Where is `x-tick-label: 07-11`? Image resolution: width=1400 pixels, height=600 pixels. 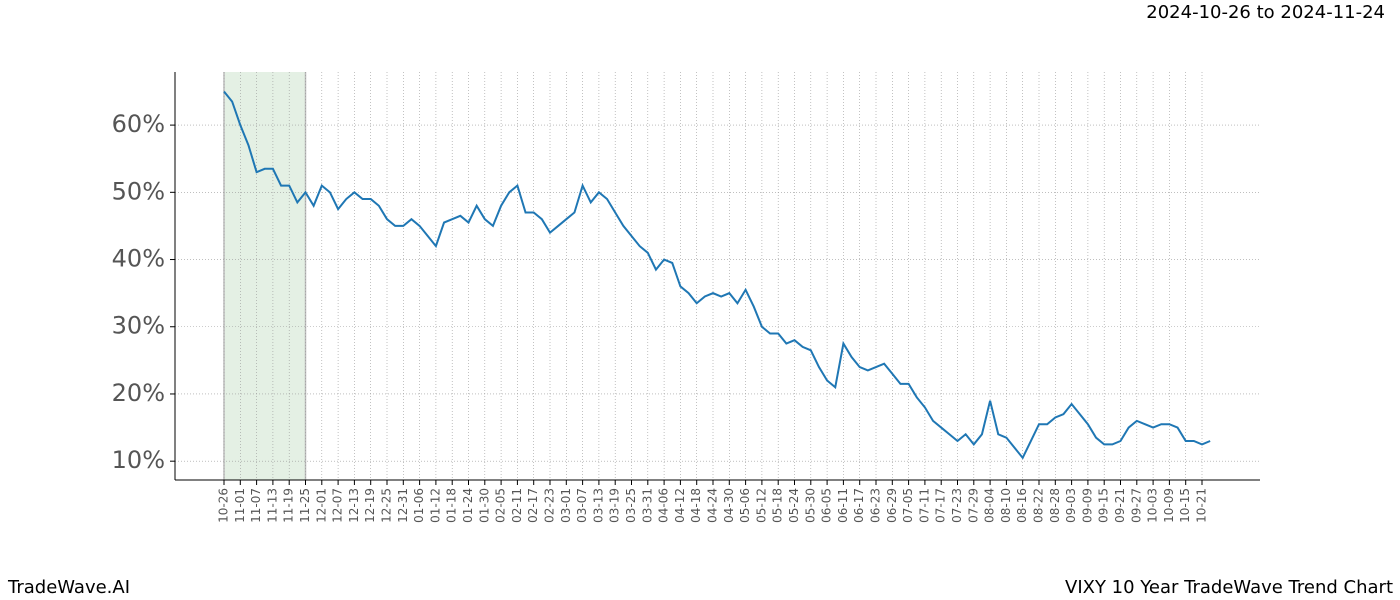 x-tick-label: 07-11 is located at coordinates (924, 505).